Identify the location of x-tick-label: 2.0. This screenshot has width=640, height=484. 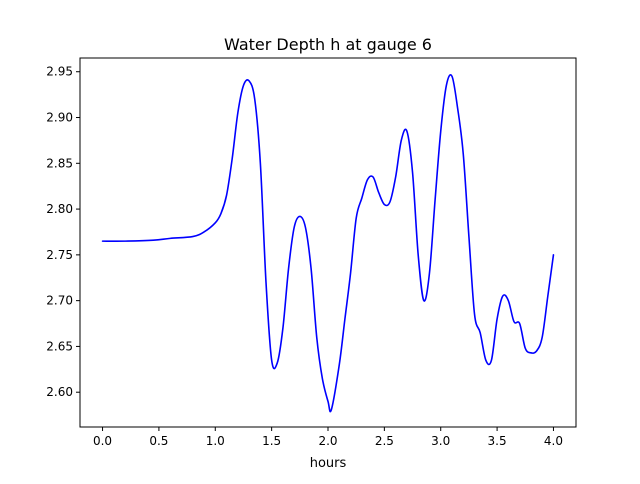
(327, 441).